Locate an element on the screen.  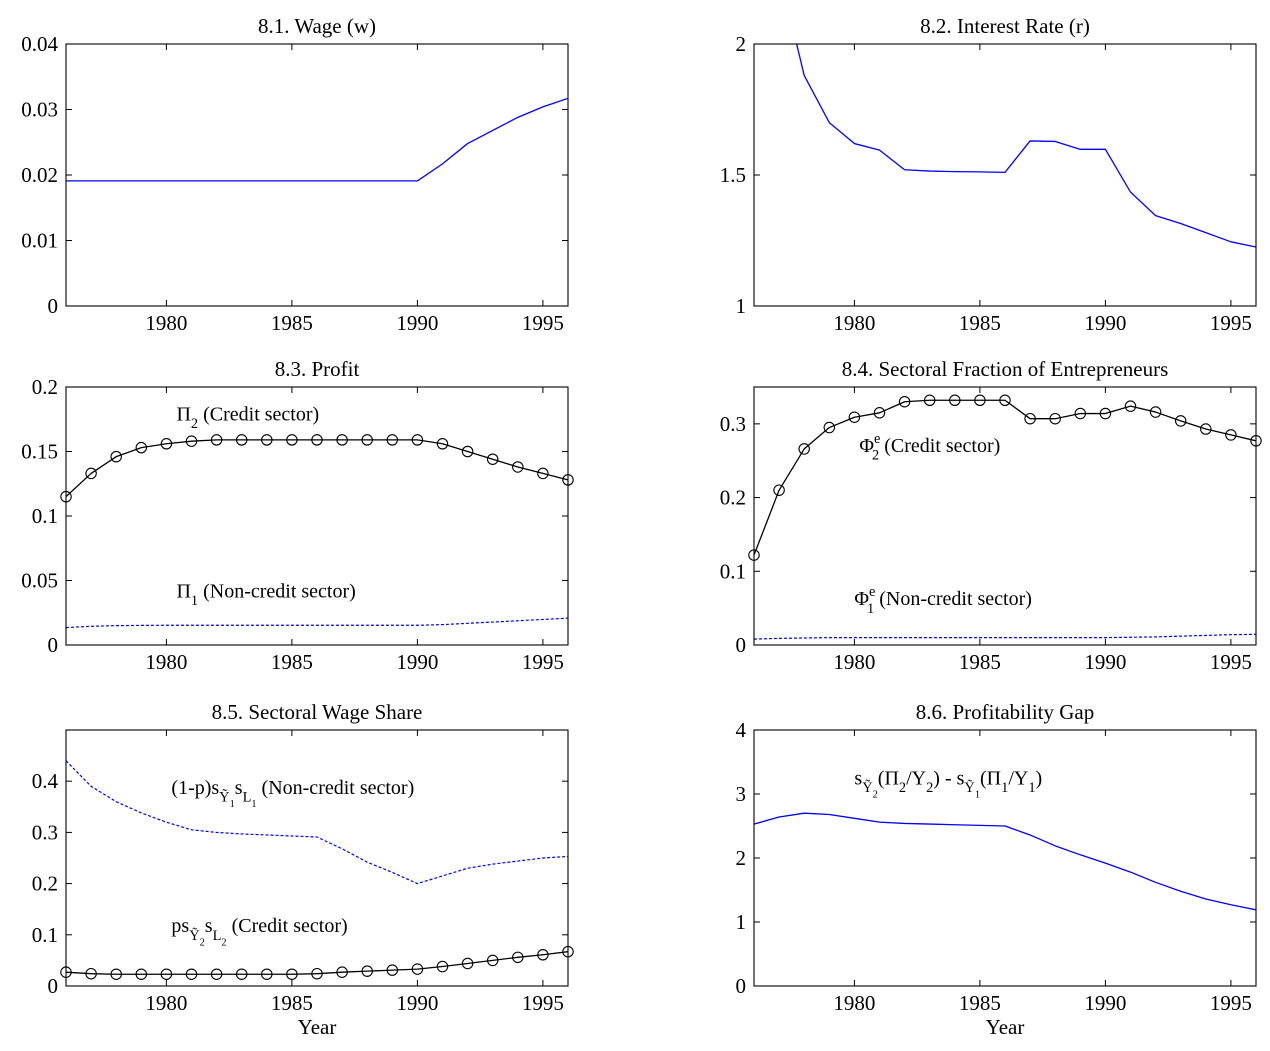
y-tick-label: 0.3 is located at coordinates (733, 424).